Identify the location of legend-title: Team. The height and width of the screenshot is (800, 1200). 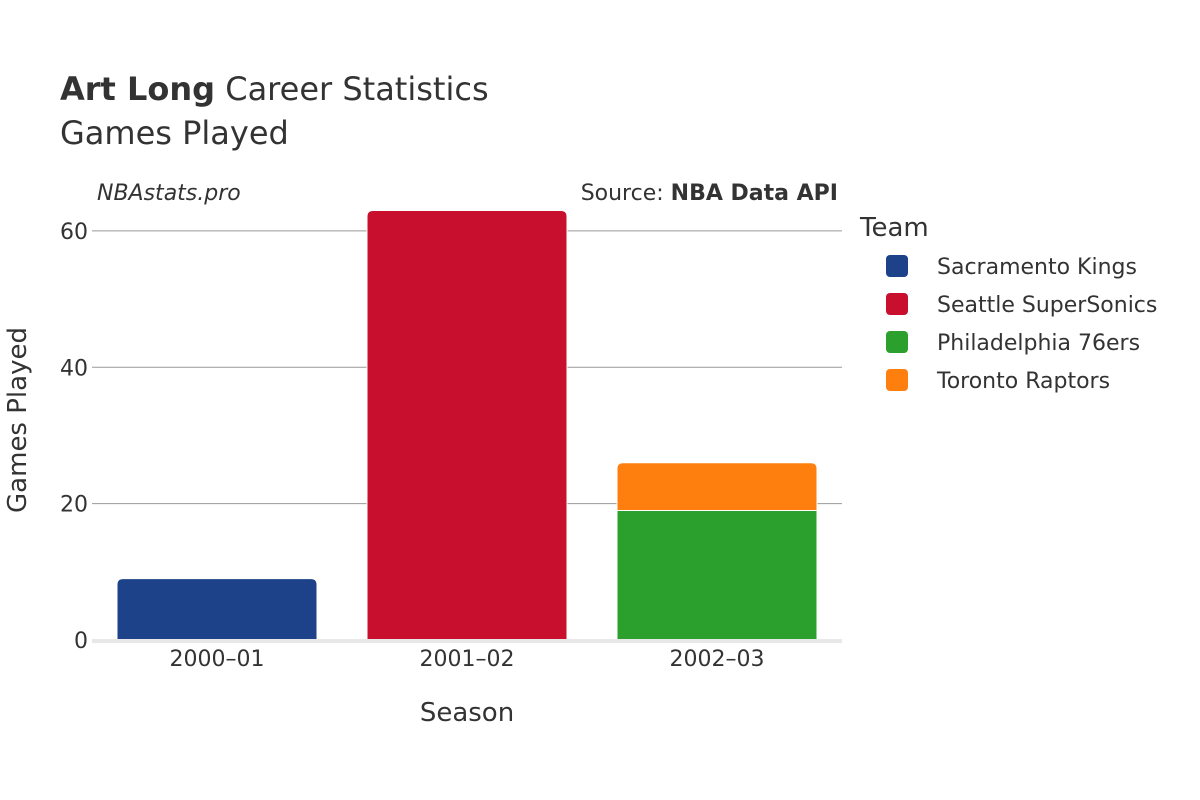
(894, 228).